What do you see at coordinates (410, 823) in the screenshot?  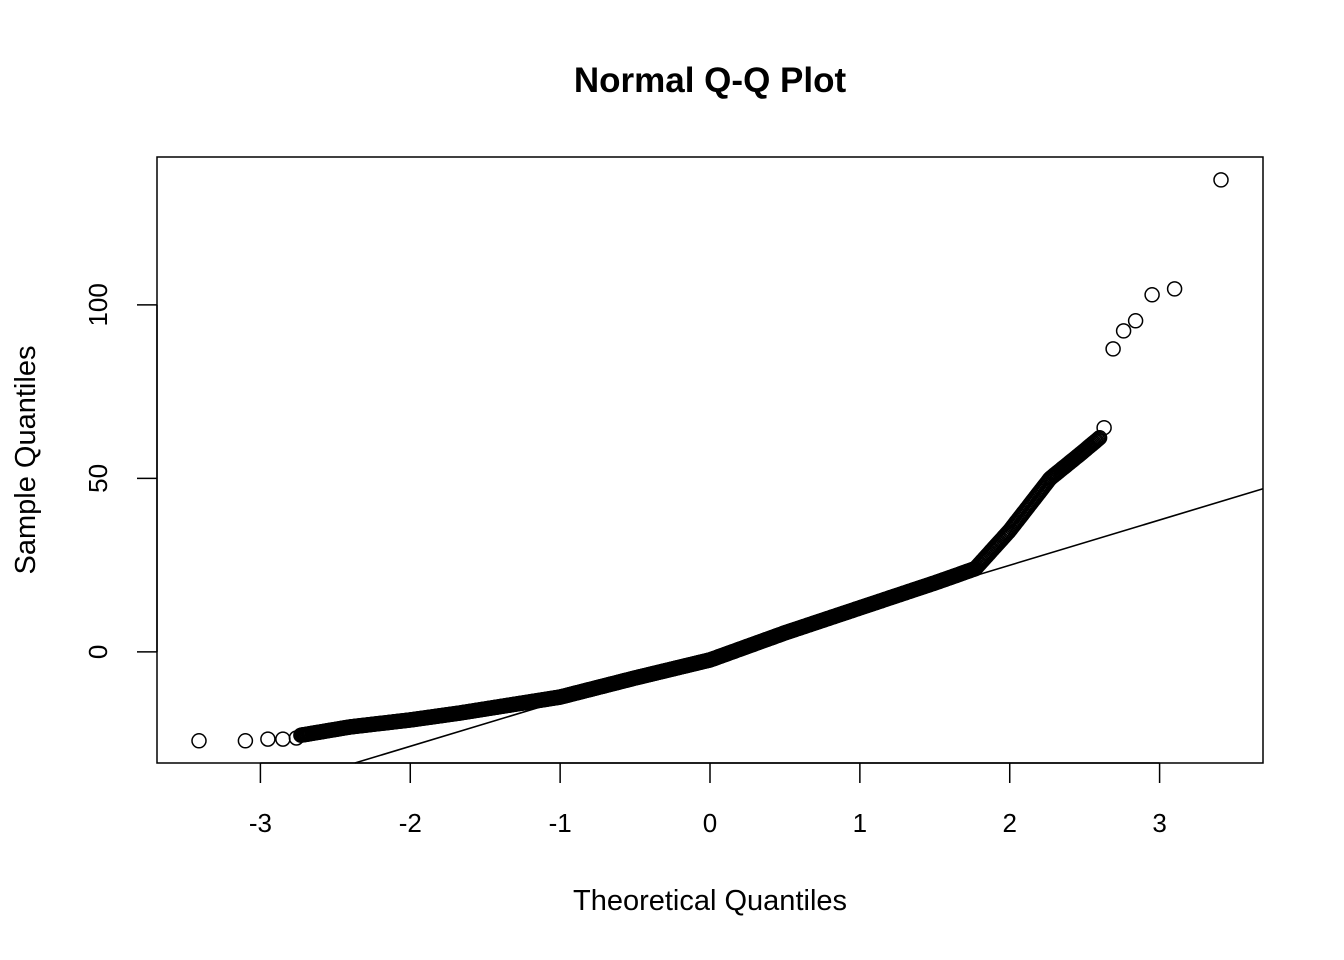 I see `x-tick-label: -2` at bounding box center [410, 823].